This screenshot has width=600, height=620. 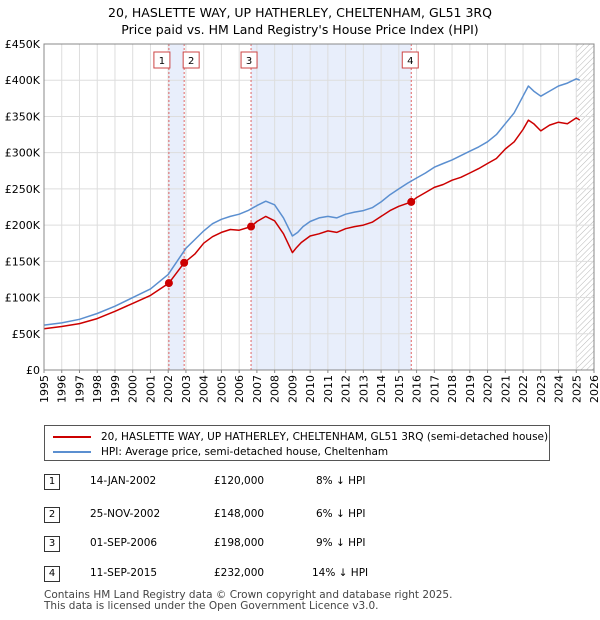 I want to click on sale-row: 1 14-JAN-2002 £120,000 8% ↓ HPI, so click(x=297, y=482).